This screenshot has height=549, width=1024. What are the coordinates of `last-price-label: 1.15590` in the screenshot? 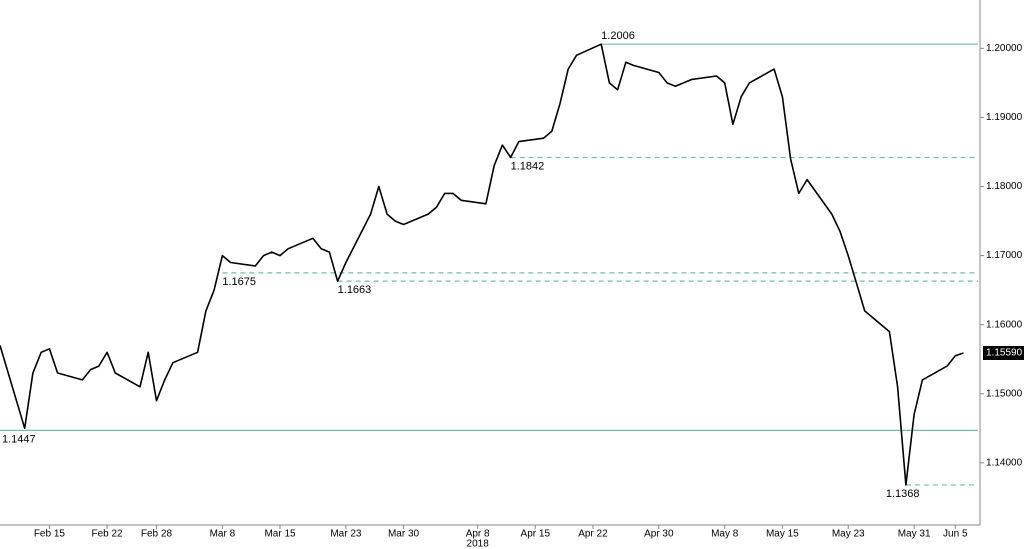 It's located at (1004, 353).